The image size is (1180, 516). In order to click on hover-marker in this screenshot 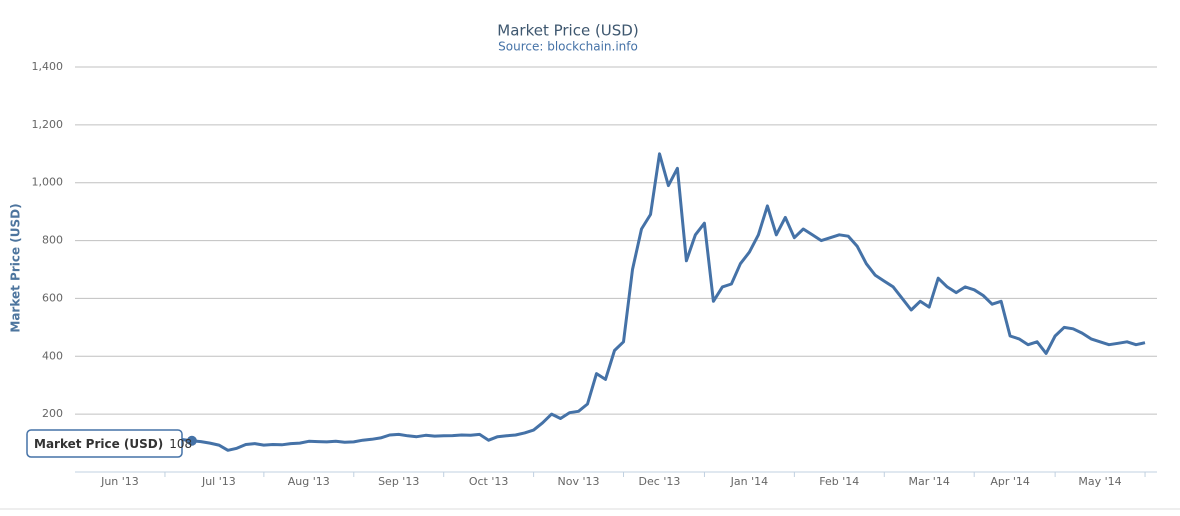, I will do `click(191, 440)`.